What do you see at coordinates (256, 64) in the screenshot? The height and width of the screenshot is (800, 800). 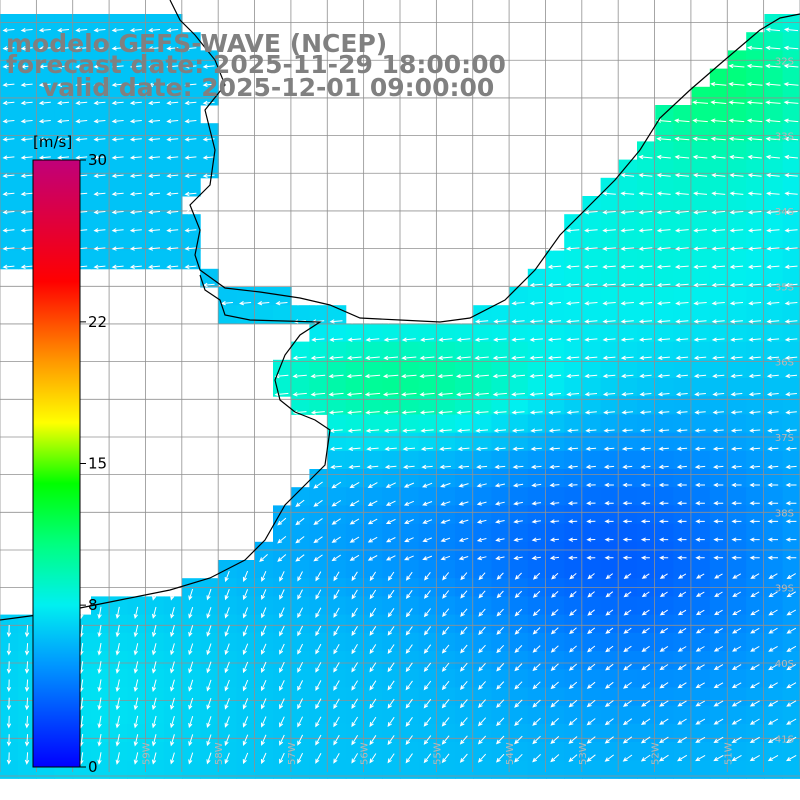 I see `forecast-date: forecast date: 2025-11-29 18:00:00` at bounding box center [256, 64].